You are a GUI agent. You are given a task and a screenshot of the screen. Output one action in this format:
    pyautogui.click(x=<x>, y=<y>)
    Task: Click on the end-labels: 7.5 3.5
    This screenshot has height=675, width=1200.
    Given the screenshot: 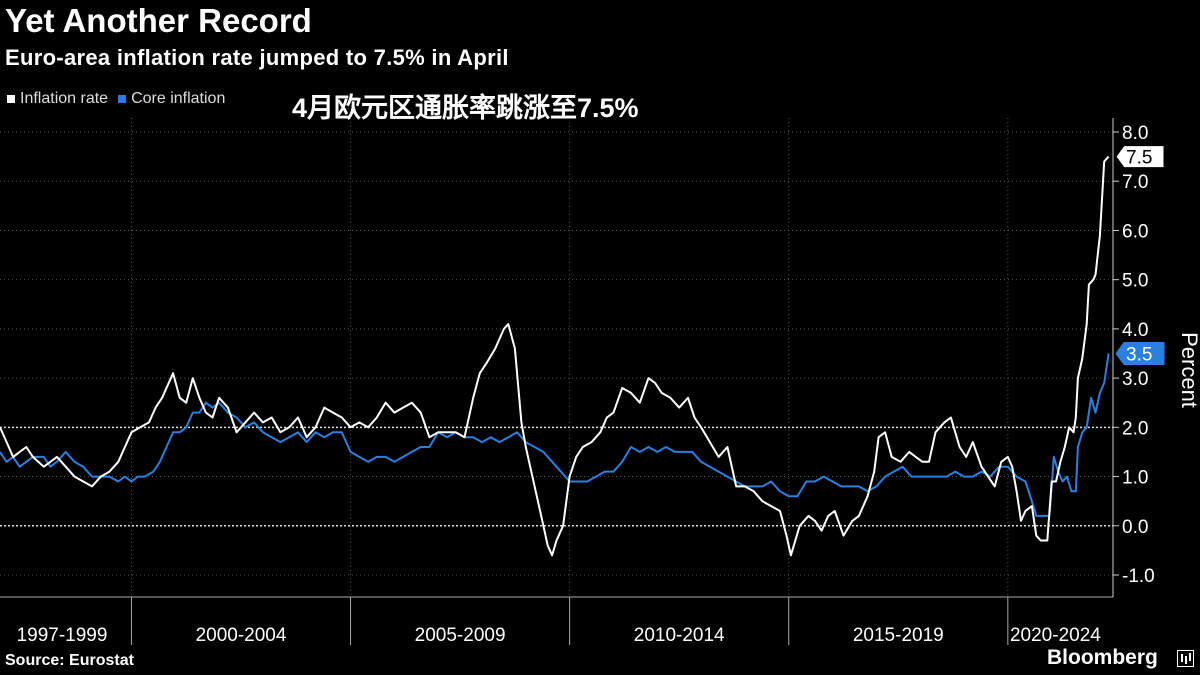 What is the action you would take?
    pyautogui.click(x=1140, y=255)
    